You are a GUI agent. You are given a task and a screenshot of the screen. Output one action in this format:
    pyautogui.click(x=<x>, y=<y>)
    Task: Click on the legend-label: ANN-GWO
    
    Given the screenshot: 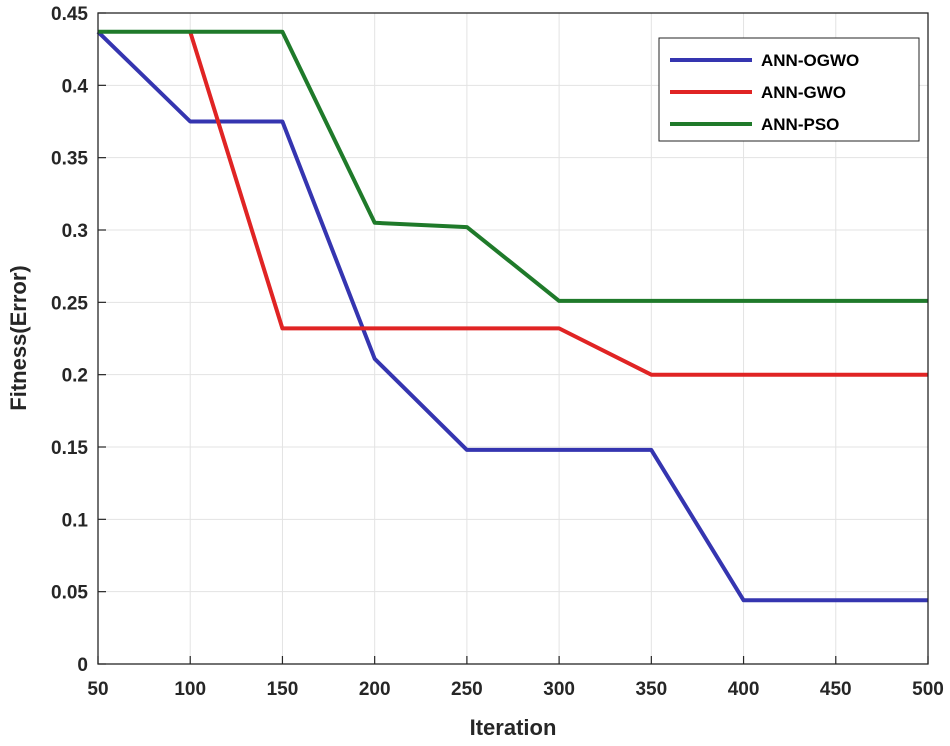 What is the action you would take?
    pyautogui.click(x=803, y=92)
    